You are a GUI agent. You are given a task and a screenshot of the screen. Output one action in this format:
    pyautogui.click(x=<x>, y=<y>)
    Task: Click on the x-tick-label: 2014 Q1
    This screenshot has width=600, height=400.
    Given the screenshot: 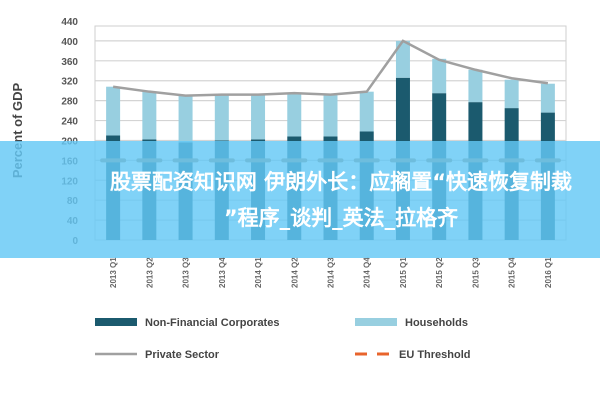 What is the action you would take?
    pyautogui.click(x=258, y=272)
    